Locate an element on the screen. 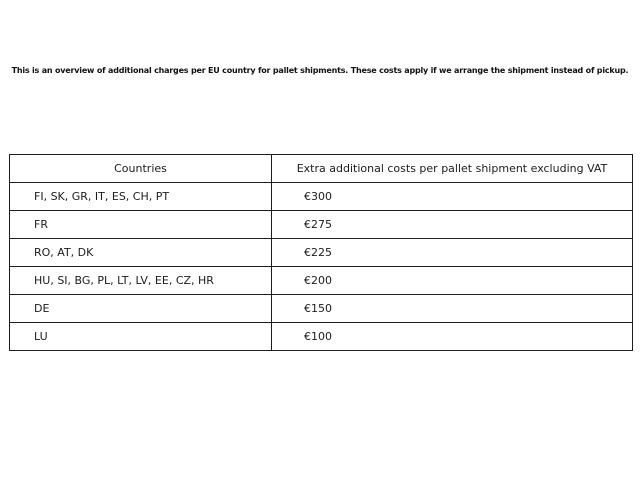  table-row: RO, AT, DK €225 is located at coordinates (321, 252).